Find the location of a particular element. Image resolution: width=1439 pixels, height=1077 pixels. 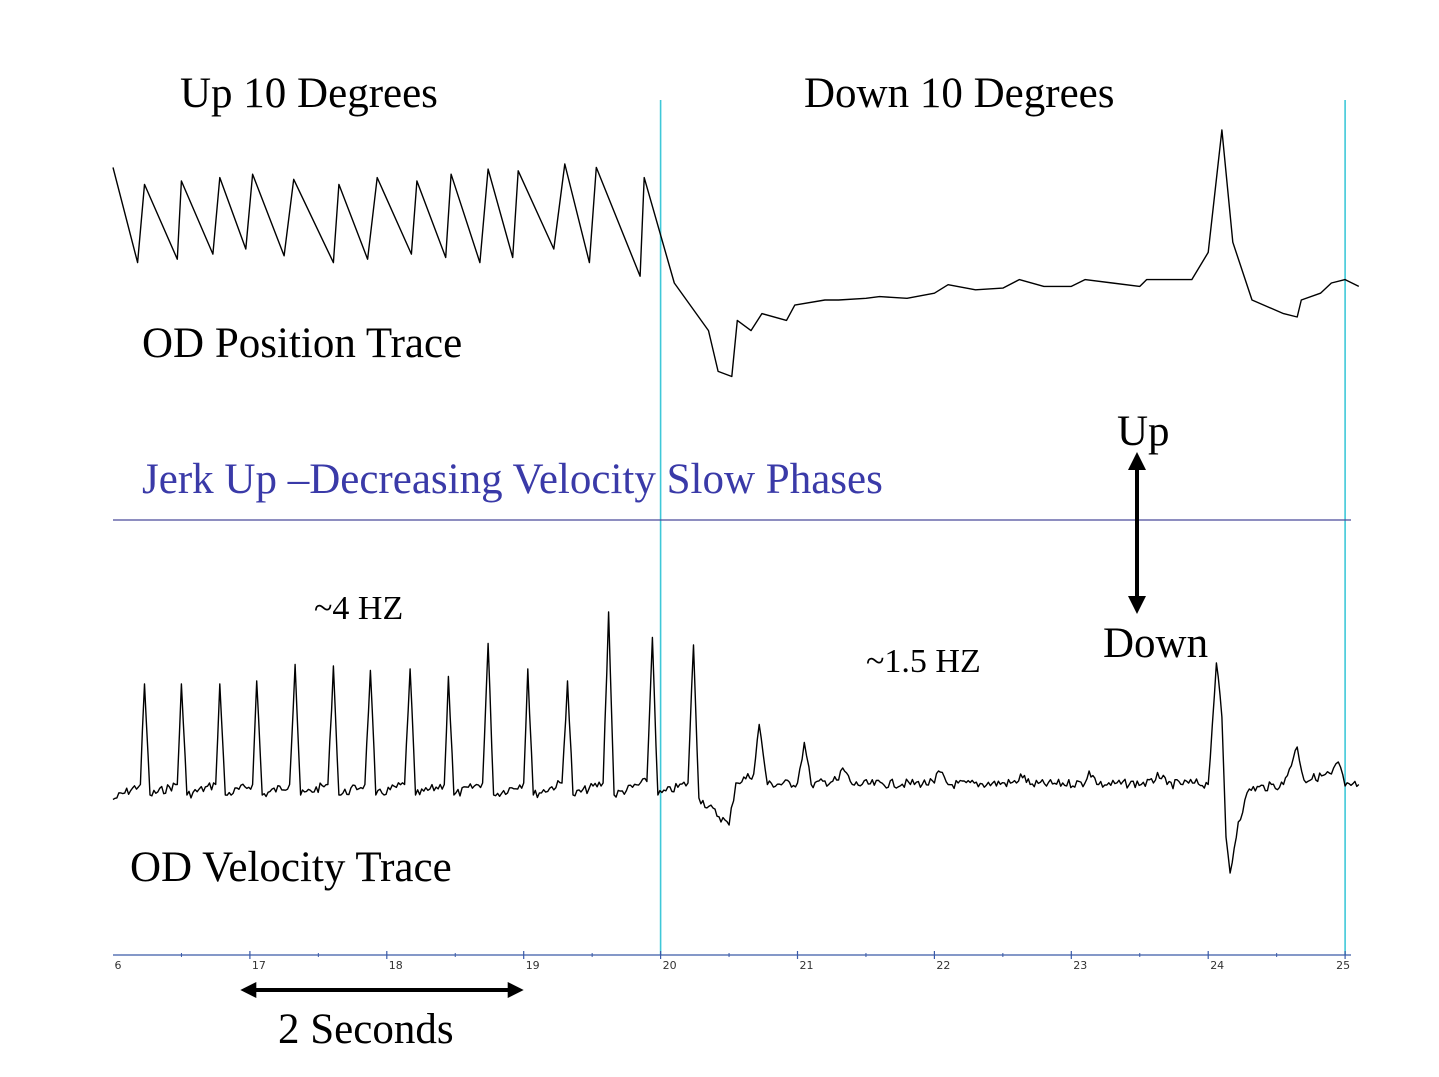

scale-bar-right-arrowhead is located at coordinates (515, 990).